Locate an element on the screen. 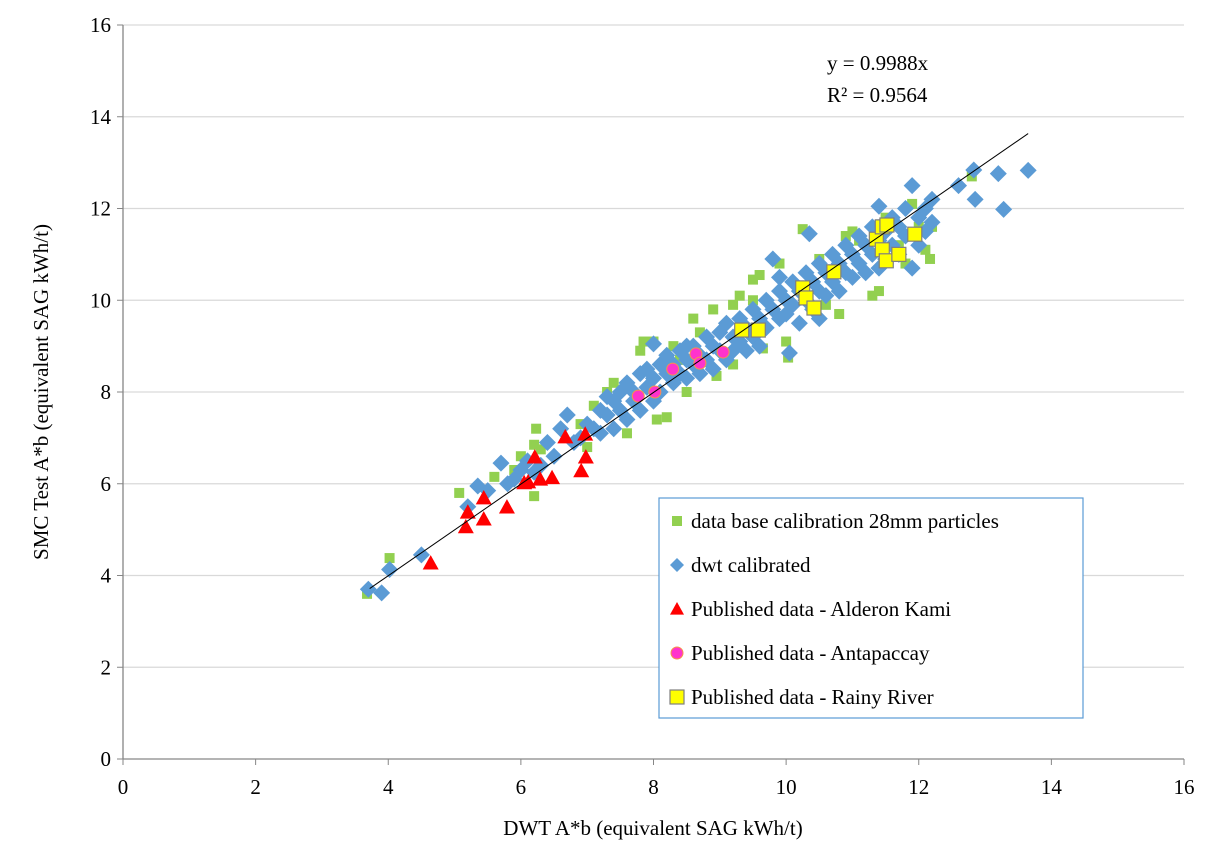 This screenshot has width=1226, height=850. legend-label: dwt calibrated is located at coordinates (751, 565).